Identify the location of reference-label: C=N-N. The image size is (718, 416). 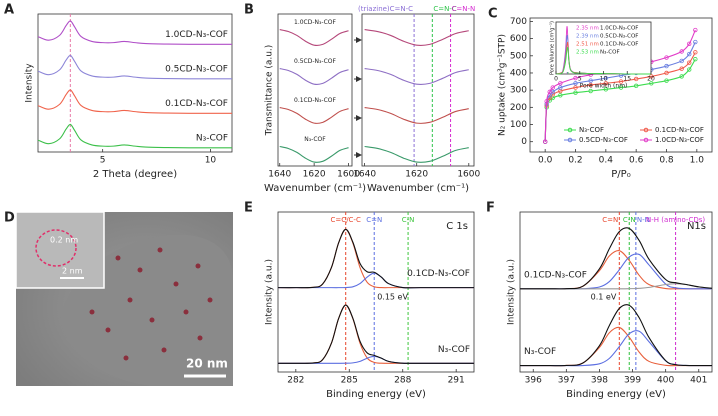
(464, 9).